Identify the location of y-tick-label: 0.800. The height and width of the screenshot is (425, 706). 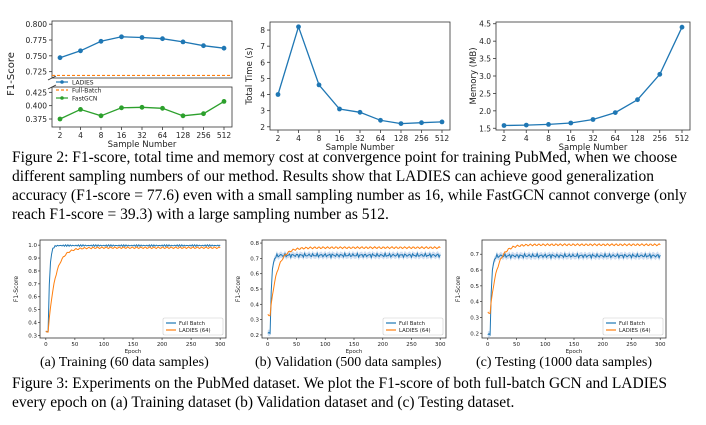
(37, 24).